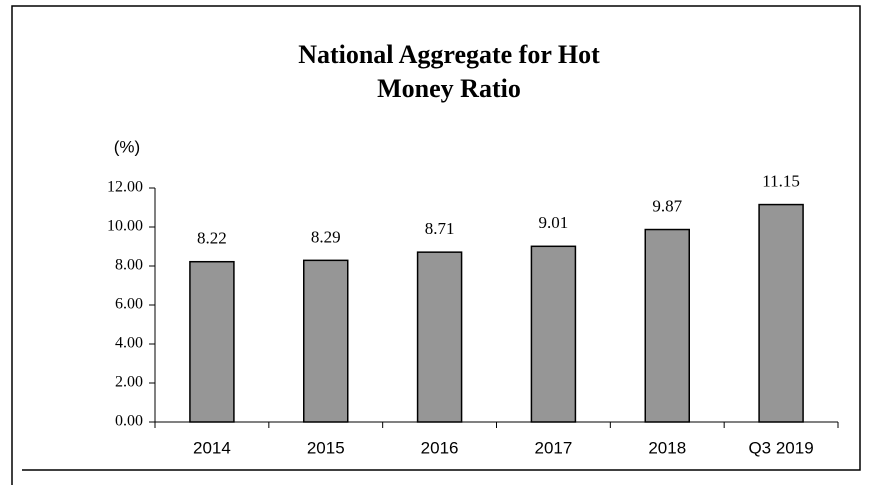 The height and width of the screenshot is (485, 869). I want to click on value-label: 9.87, so click(667, 205).